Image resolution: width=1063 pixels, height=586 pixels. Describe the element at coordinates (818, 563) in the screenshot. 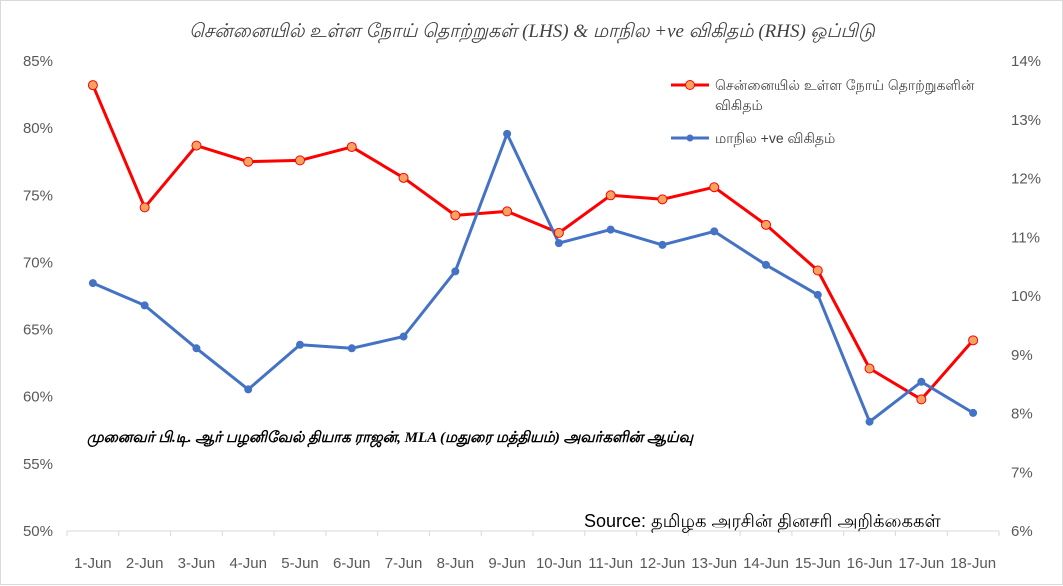

I see `x-tick-label: 15-Jun` at that location.